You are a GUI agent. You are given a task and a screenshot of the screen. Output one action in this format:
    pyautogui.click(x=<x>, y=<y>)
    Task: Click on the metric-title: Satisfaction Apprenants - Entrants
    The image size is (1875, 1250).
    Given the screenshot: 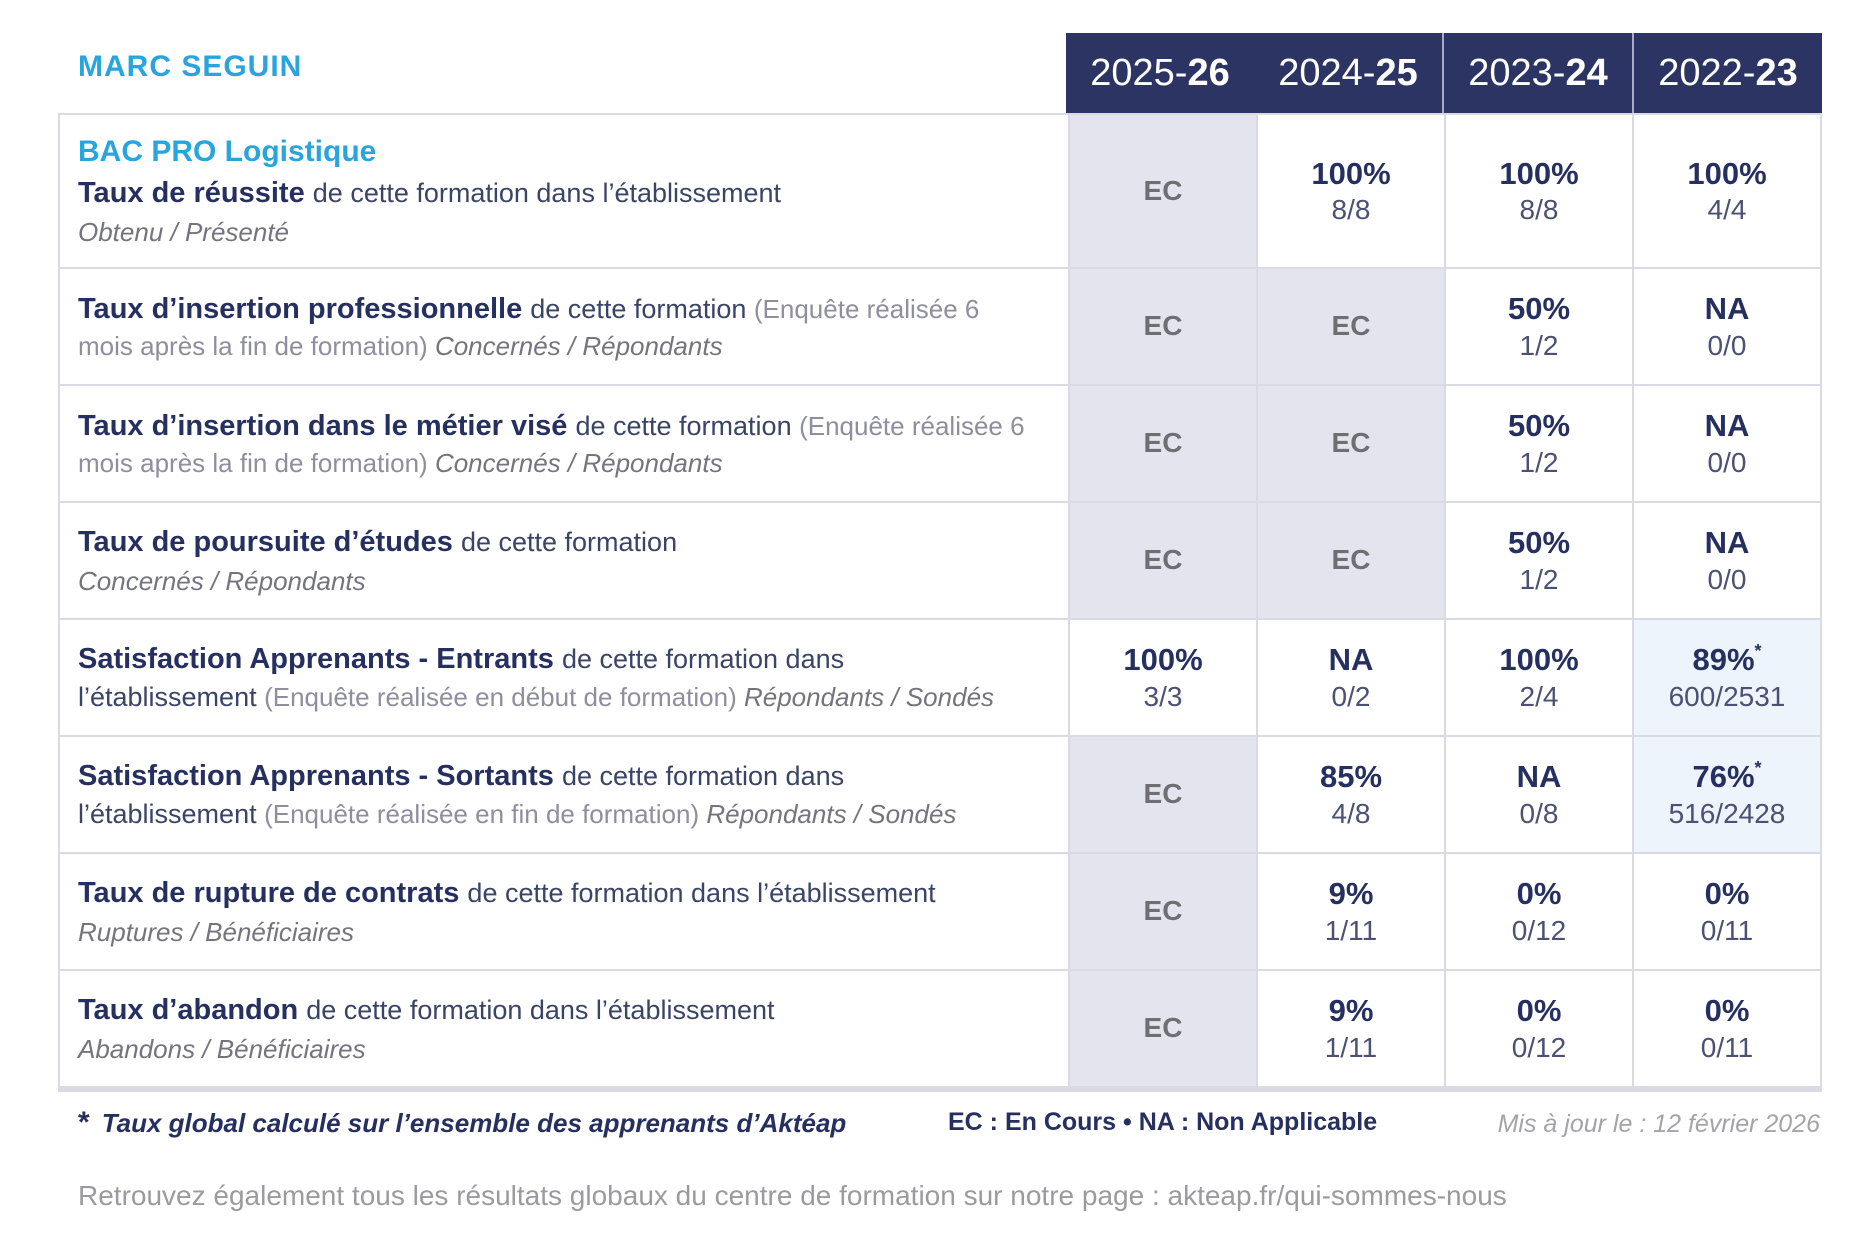 What is the action you would take?
    pyautogui.click(x=320, y=658)
    